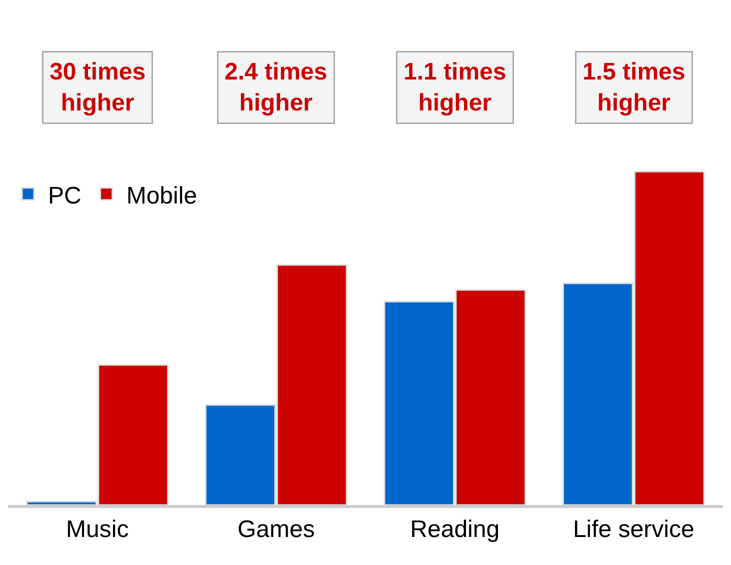 This screenshot has height=565, width=731. I want to click on text: 1.5 times higher, so click(634, 87).